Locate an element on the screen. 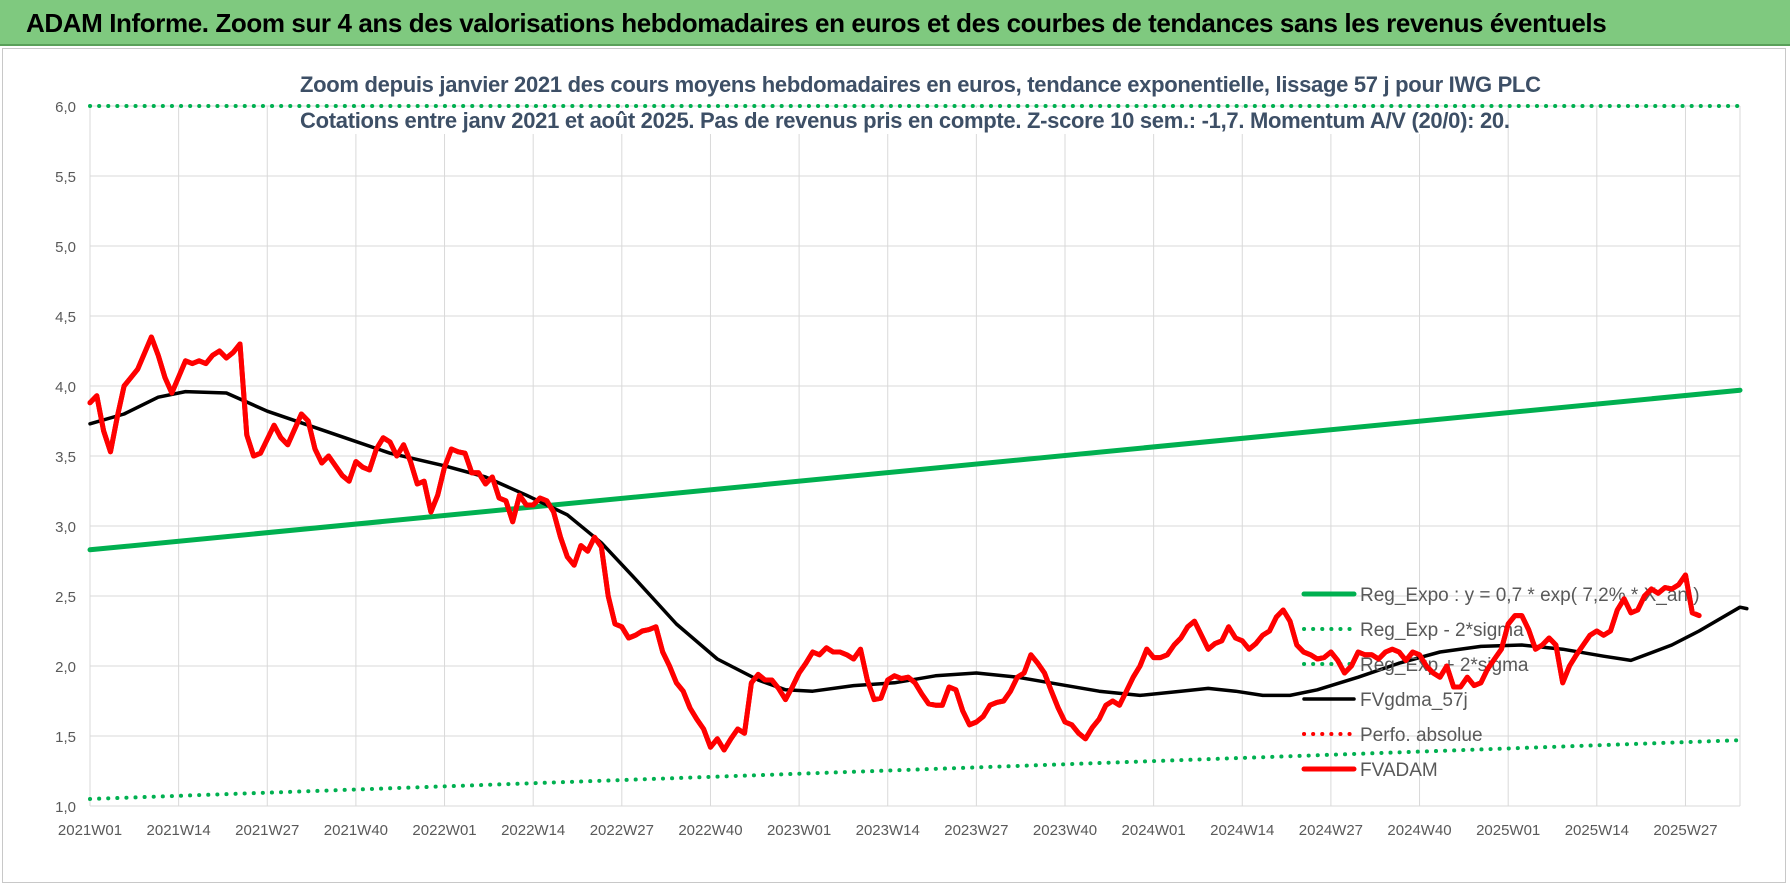  y-tick-label: 5,0 is located at coordinates (65, 247).